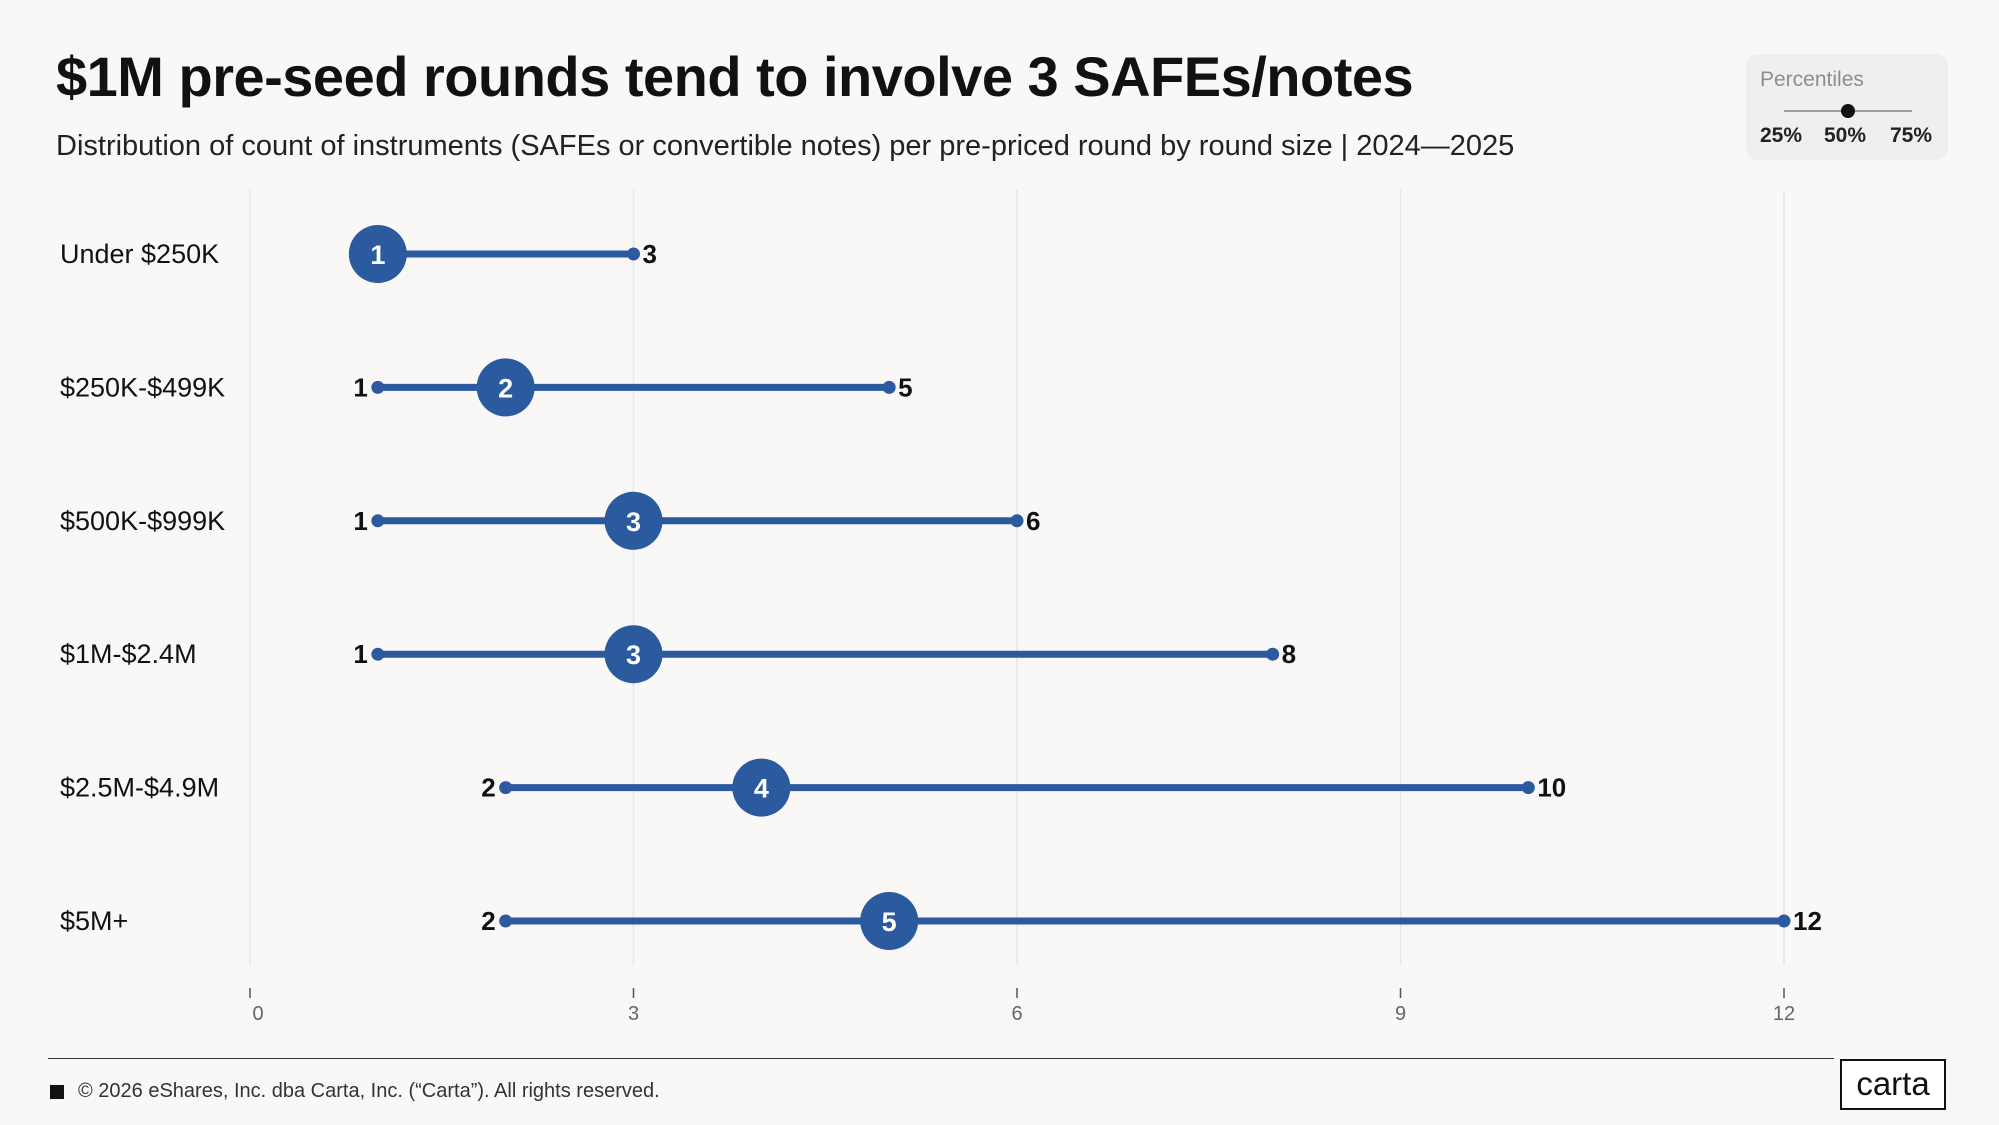 The height and width of the screenshot is (1125, 1999). Describe the element at coordinates (94, 921) in the screenshot. I see `category-label: $5M+` at that location.